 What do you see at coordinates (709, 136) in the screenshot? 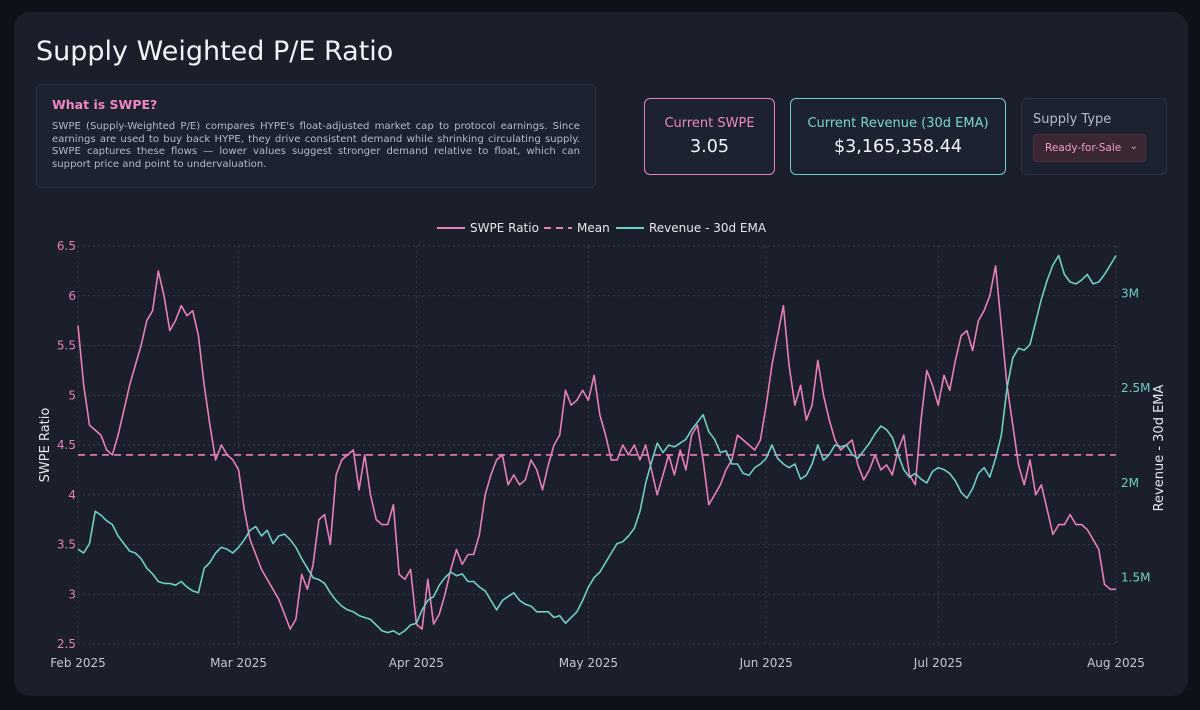
I see `current-swpe-card: Current SWPE 3.05` at bounding box center [709, 136].